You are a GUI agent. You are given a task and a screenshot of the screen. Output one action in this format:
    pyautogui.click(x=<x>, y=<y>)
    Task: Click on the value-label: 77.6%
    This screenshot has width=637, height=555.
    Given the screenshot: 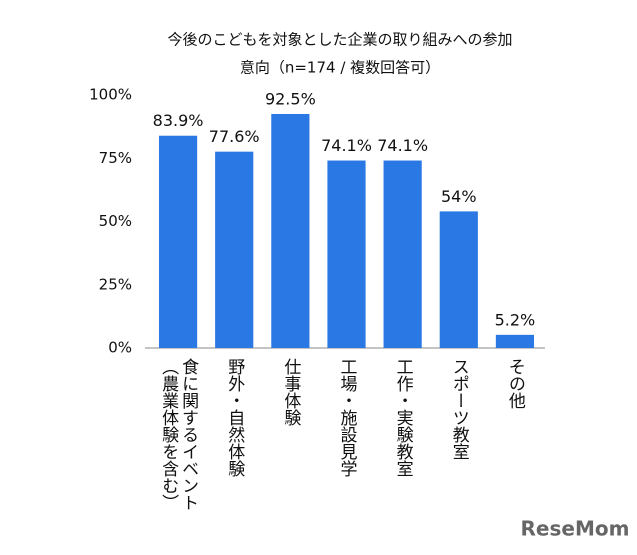 What is the action you would take?
    pyautogui.click(x=234, y=136)
    